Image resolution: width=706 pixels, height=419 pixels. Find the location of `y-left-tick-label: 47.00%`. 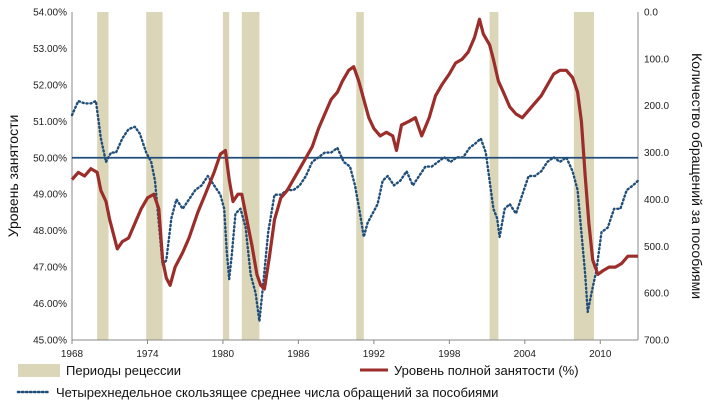

y-left-tick-label: 47.00% is located at coordinates (50, 268).